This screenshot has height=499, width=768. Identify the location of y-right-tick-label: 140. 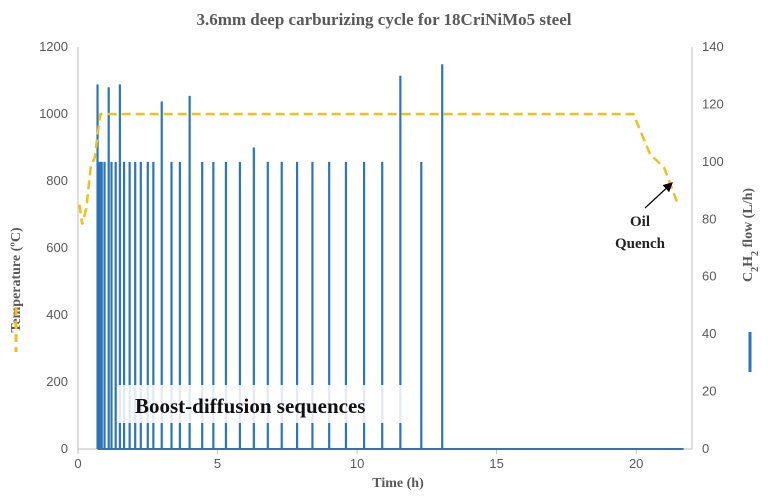
(713, 46).